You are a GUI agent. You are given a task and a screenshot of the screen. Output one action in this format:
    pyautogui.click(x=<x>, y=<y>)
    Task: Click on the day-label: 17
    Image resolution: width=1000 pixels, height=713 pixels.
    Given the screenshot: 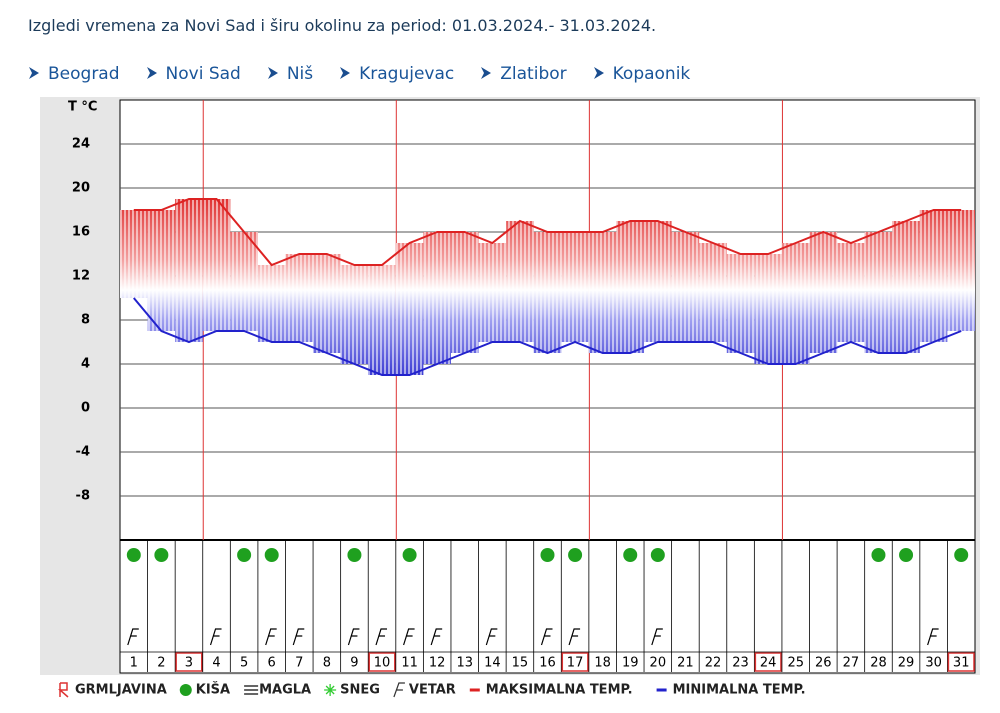 What is the action you would take?
    pyautogui.click(x=575, y=663)
    